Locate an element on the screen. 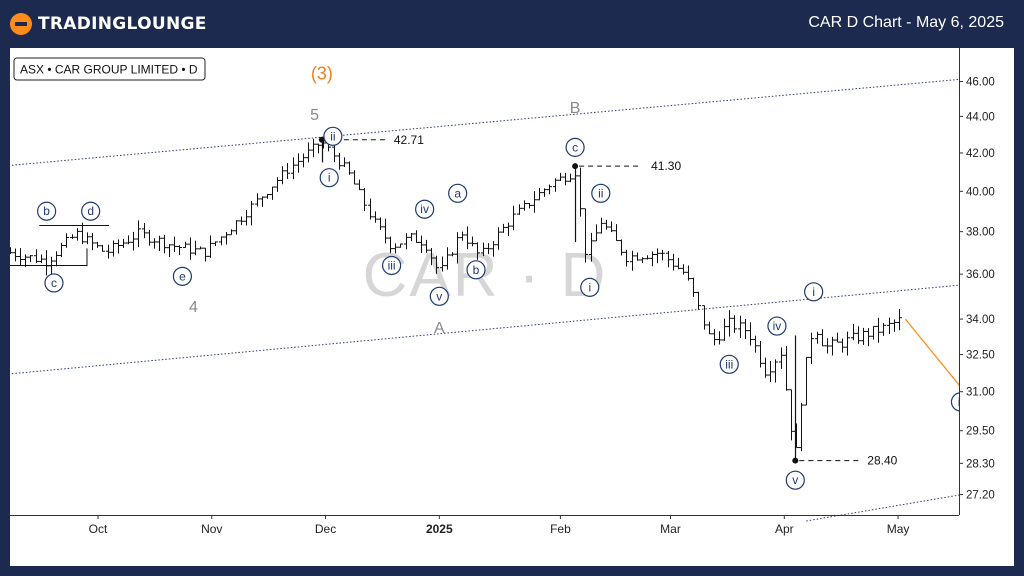  watermark-text: CAR · D is located at coordinates (485, 275).